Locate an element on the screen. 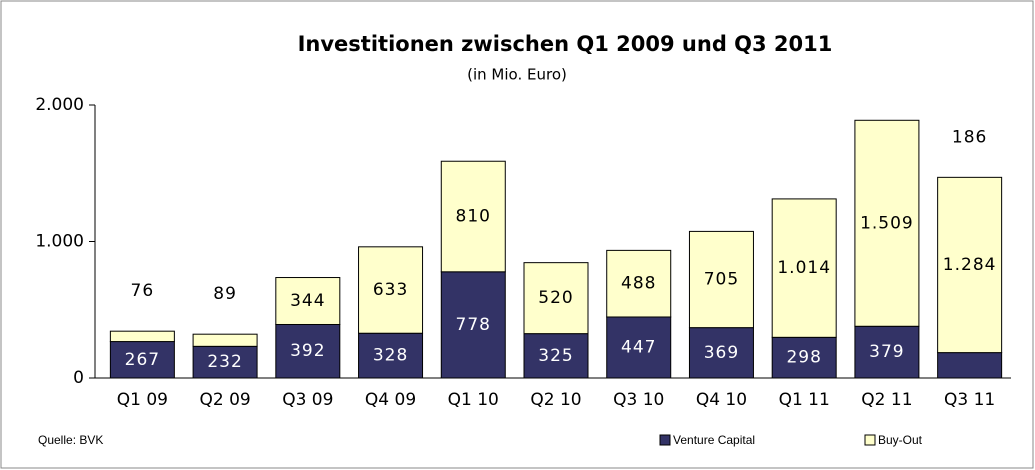  data-label: 392 is located at coordinates (307, 351).